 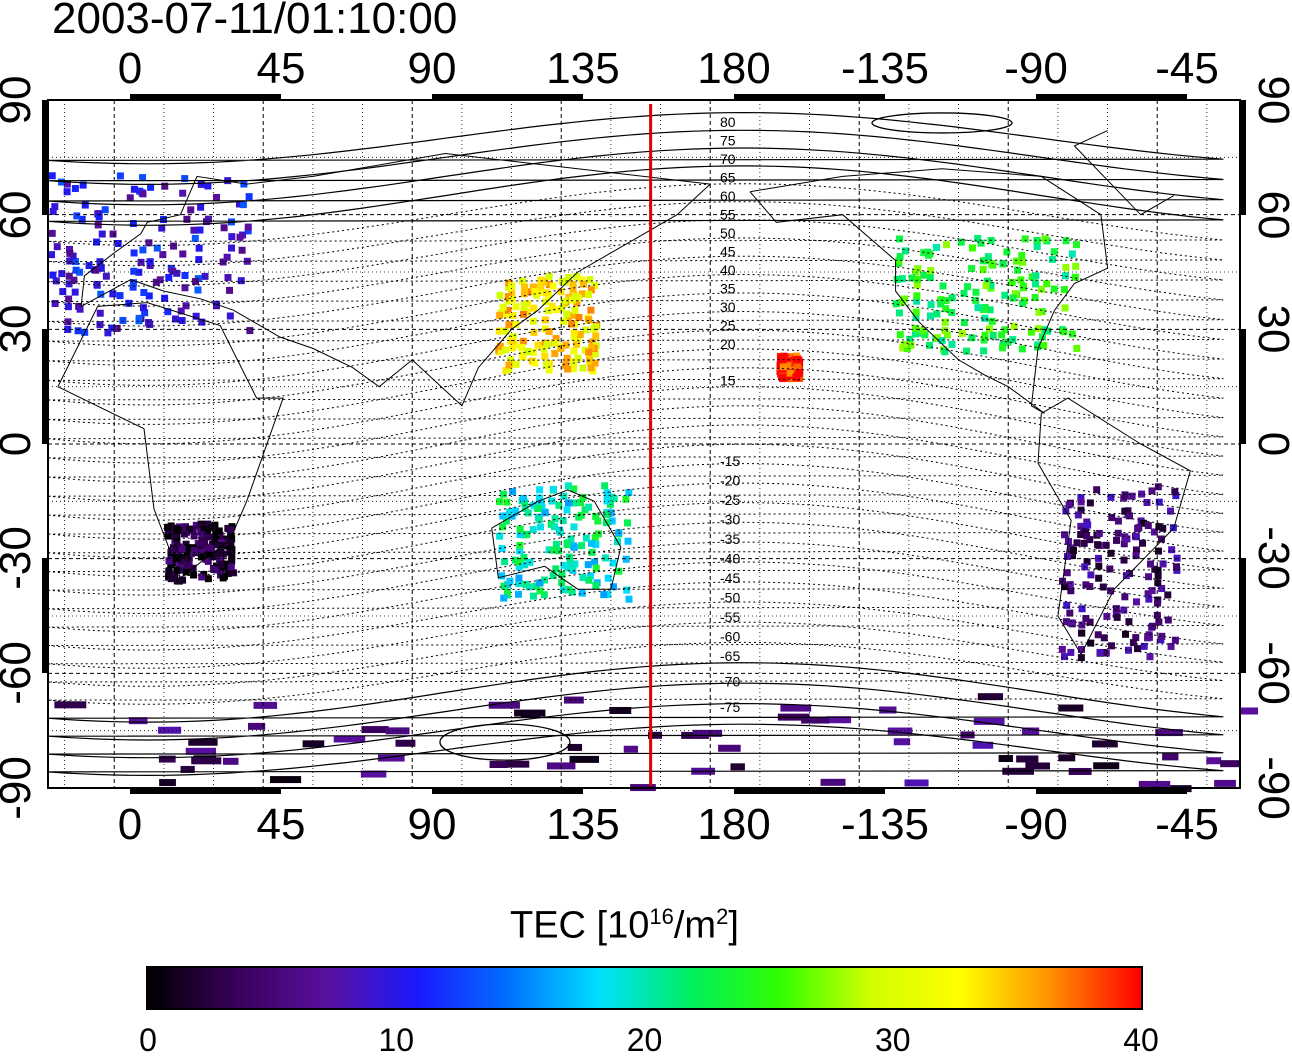 What do you see at coordinates (885, 68) in the screenshot?
I see `lon-tick-top: -135` at bounding box center [885, 68].